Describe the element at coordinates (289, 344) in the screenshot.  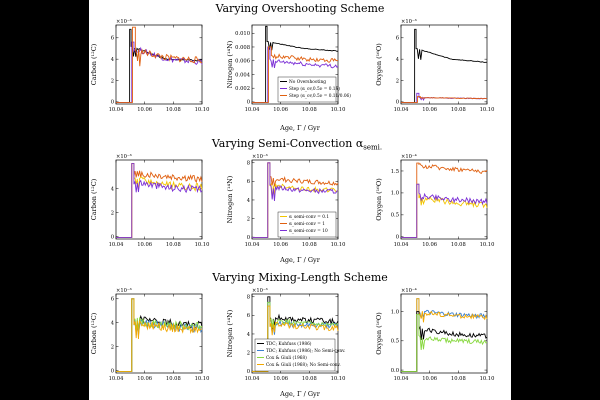
I see `legend-entry-label: TDC; Kuhfuss (1986)` at that location.